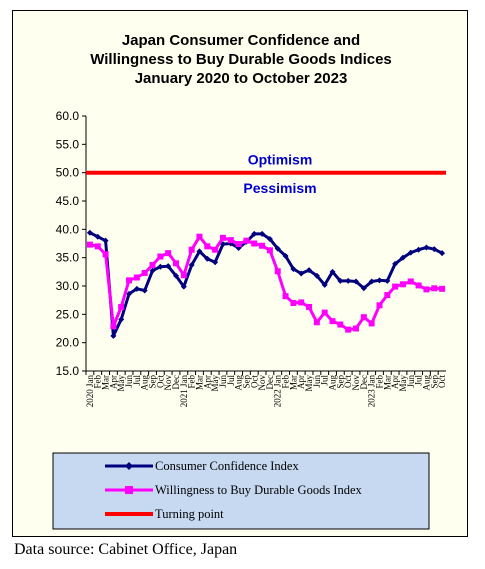  I want to click on chart-title-line: January 2020 to October 2023, so click(241, 78).